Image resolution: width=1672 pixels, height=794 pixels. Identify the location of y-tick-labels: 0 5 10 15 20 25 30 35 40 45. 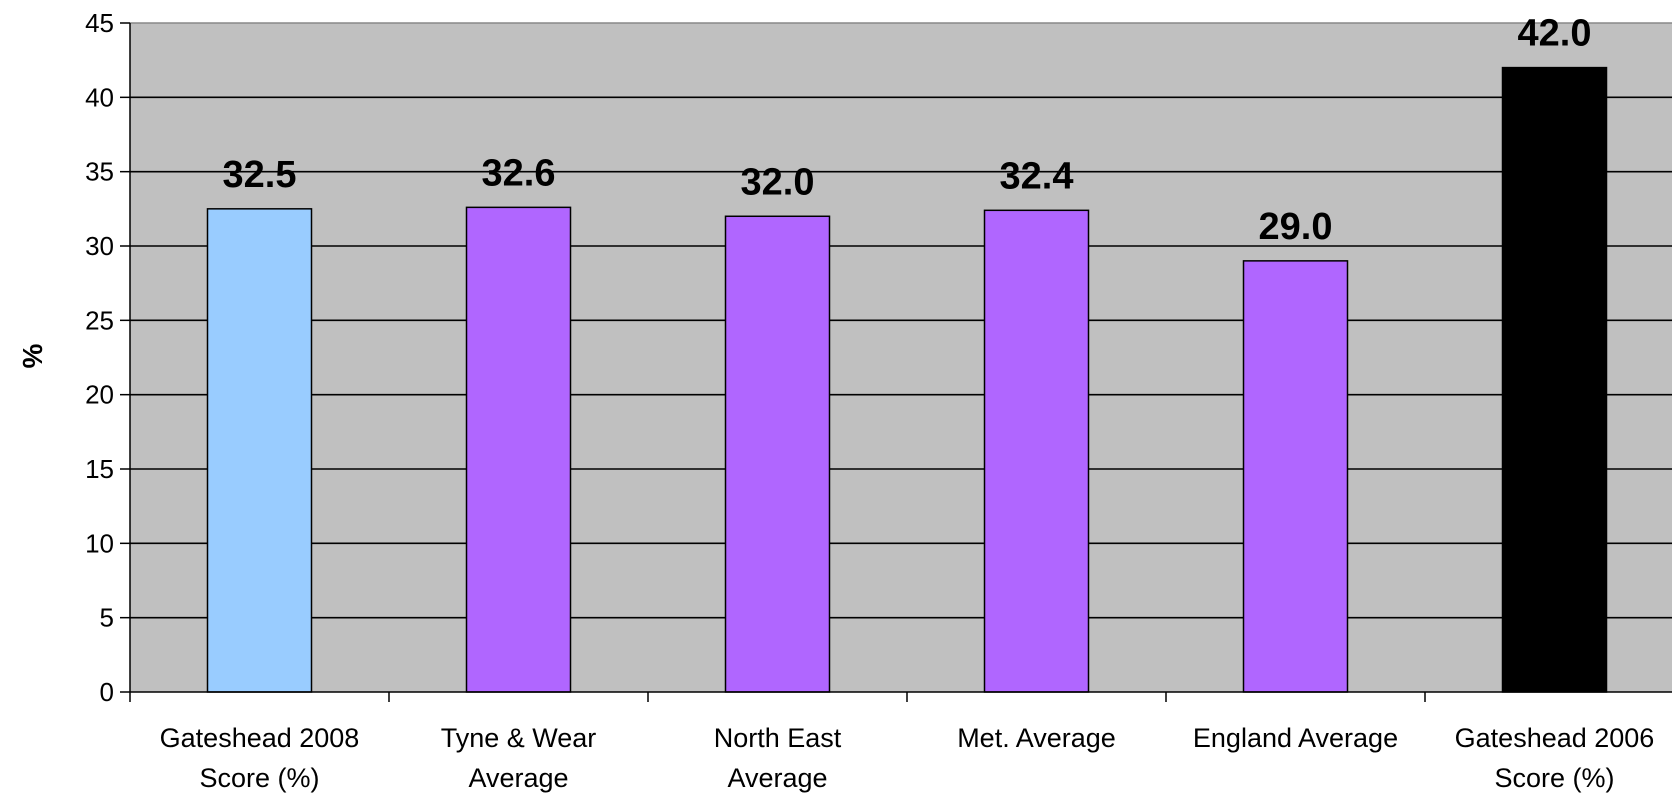
(99, 357).